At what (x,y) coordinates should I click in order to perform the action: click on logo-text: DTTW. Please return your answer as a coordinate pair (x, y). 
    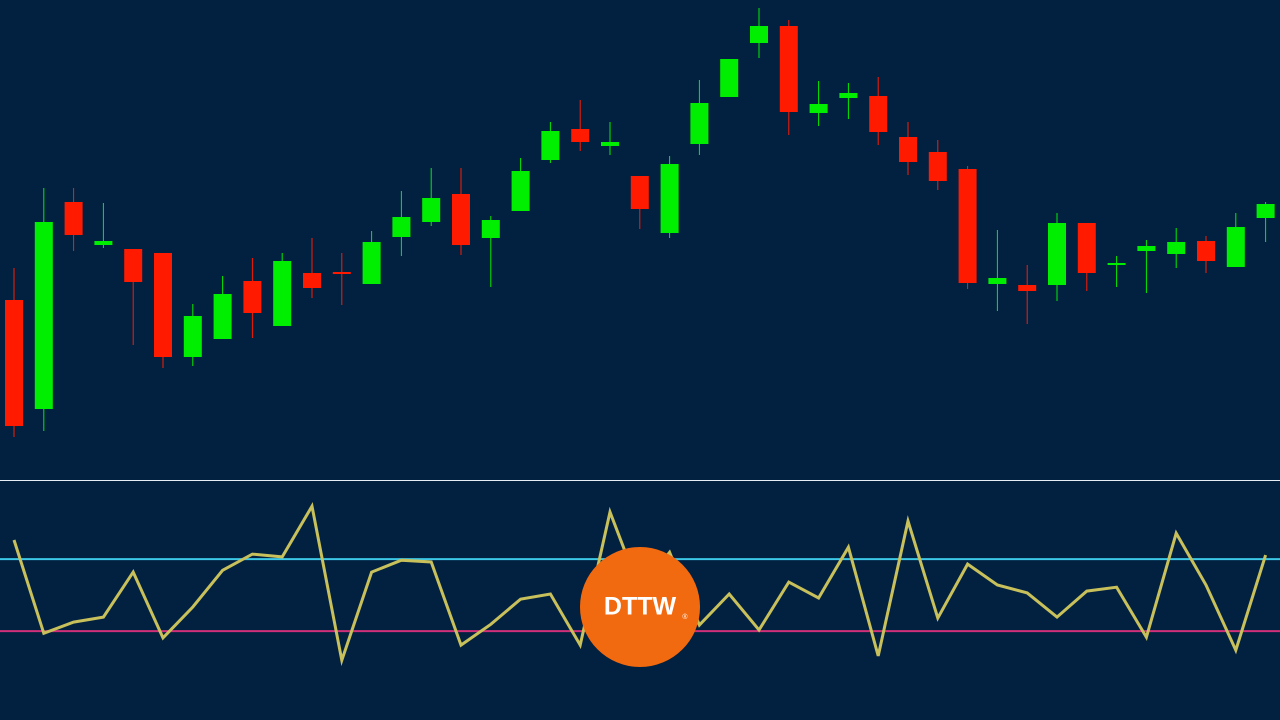
    Looking at the image, I should click on (640, 607).